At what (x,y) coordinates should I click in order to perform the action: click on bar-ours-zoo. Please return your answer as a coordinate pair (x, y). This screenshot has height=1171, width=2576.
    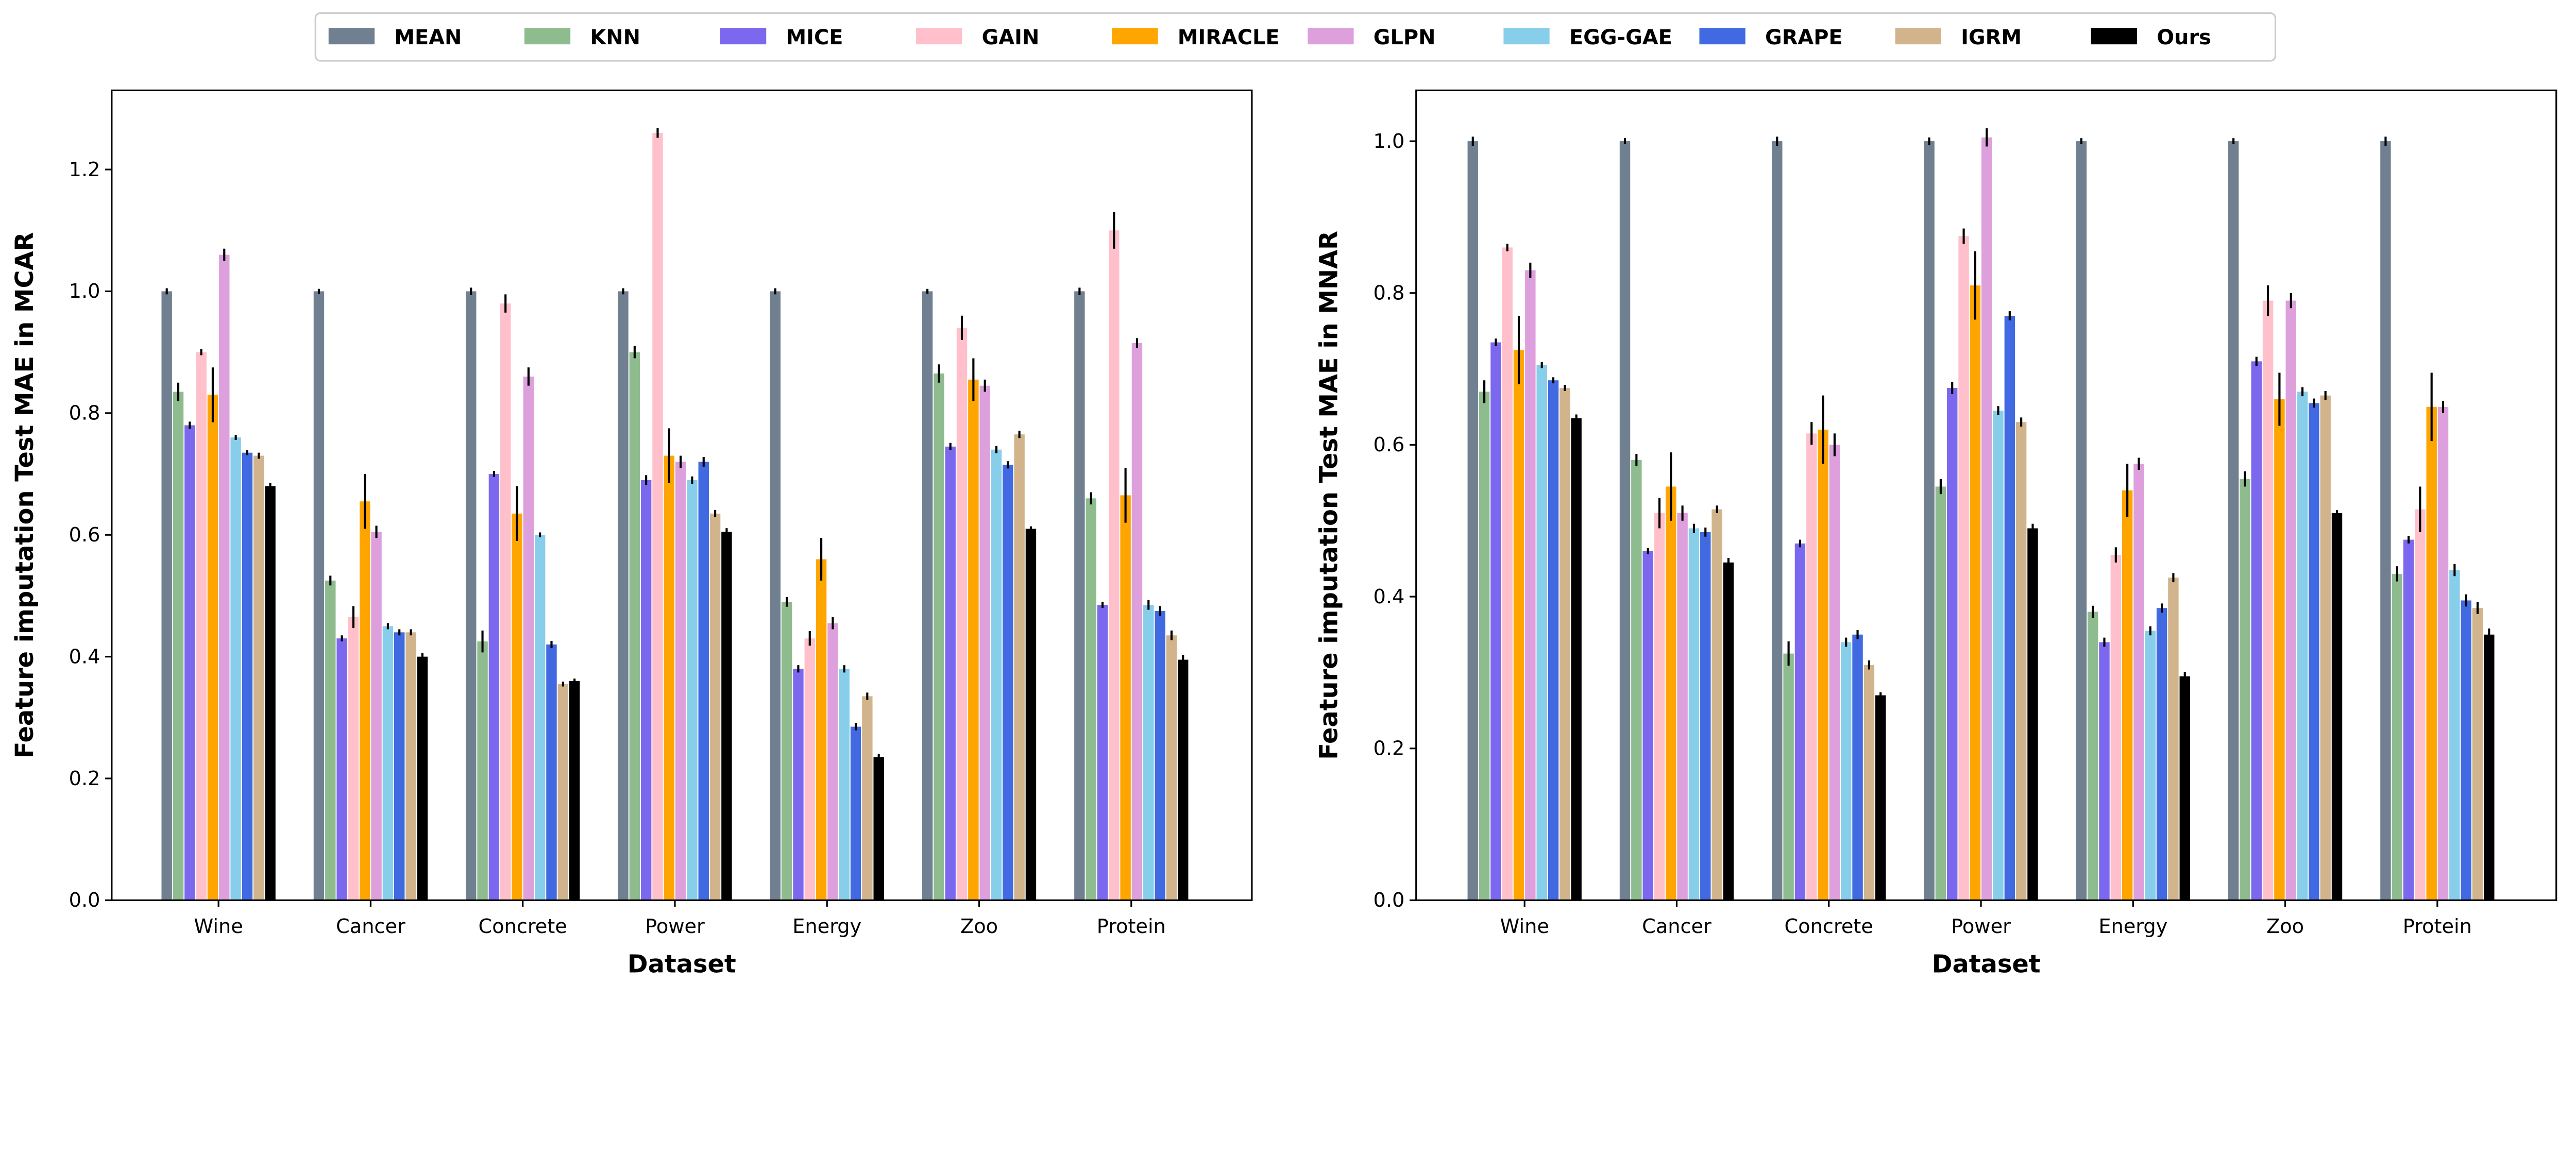
    Looking at the image, I should click on (1031, 715).